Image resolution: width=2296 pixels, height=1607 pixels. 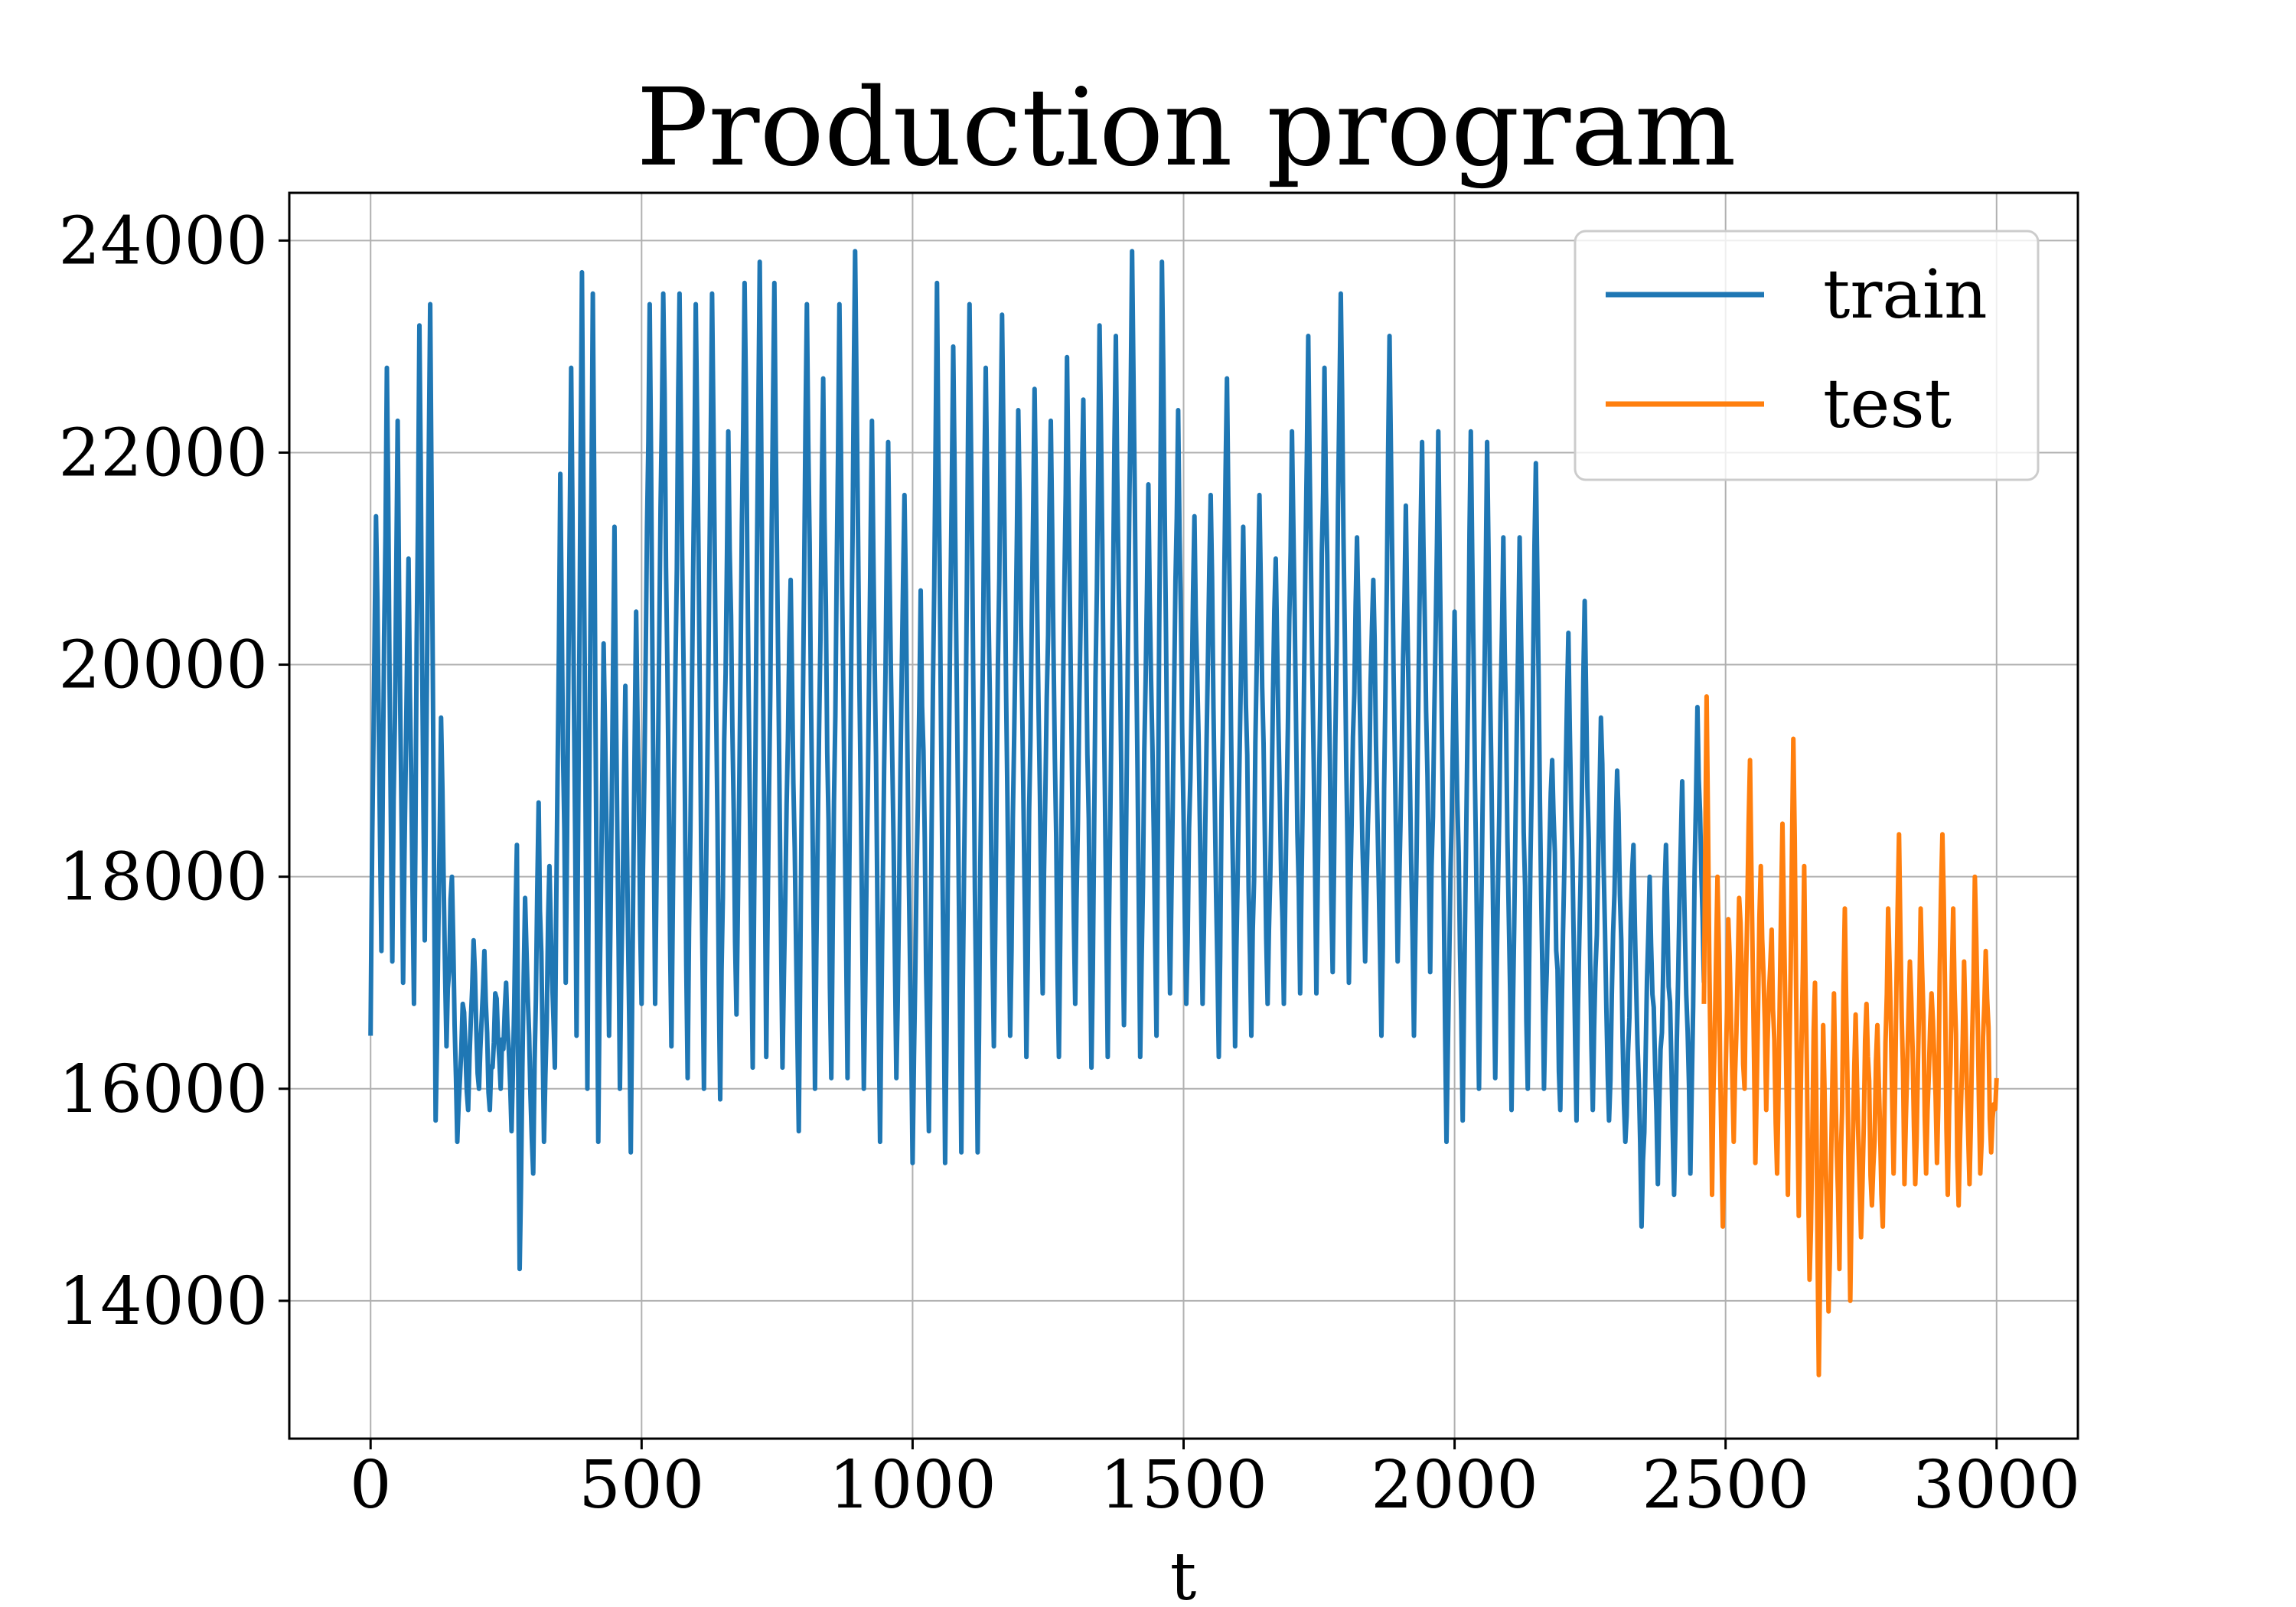 What do you see at coordinates (1807, 355) in the screenshot?
I see `legend: train test` at bounding box center [1807, 355].